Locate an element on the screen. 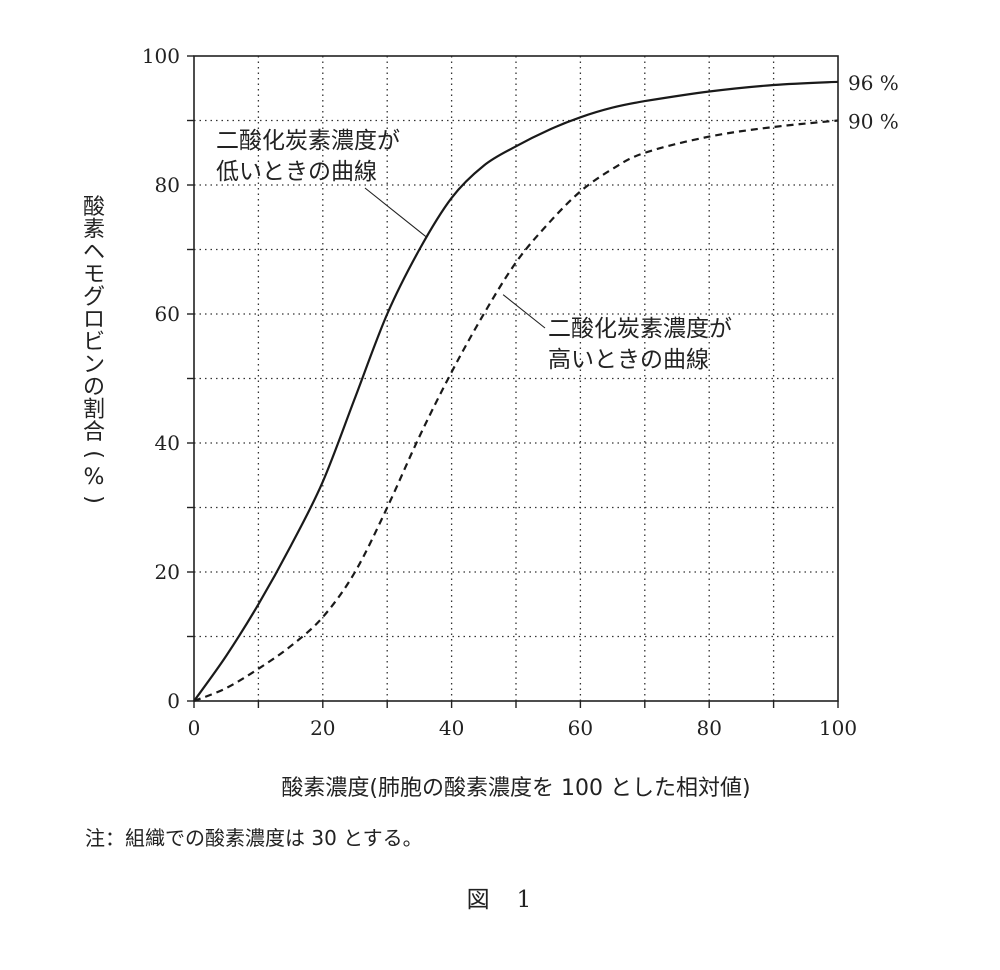 The height and width of the screenshot is (970, 1000). y-tick-label: 40 is located at coordinates (167, 443).